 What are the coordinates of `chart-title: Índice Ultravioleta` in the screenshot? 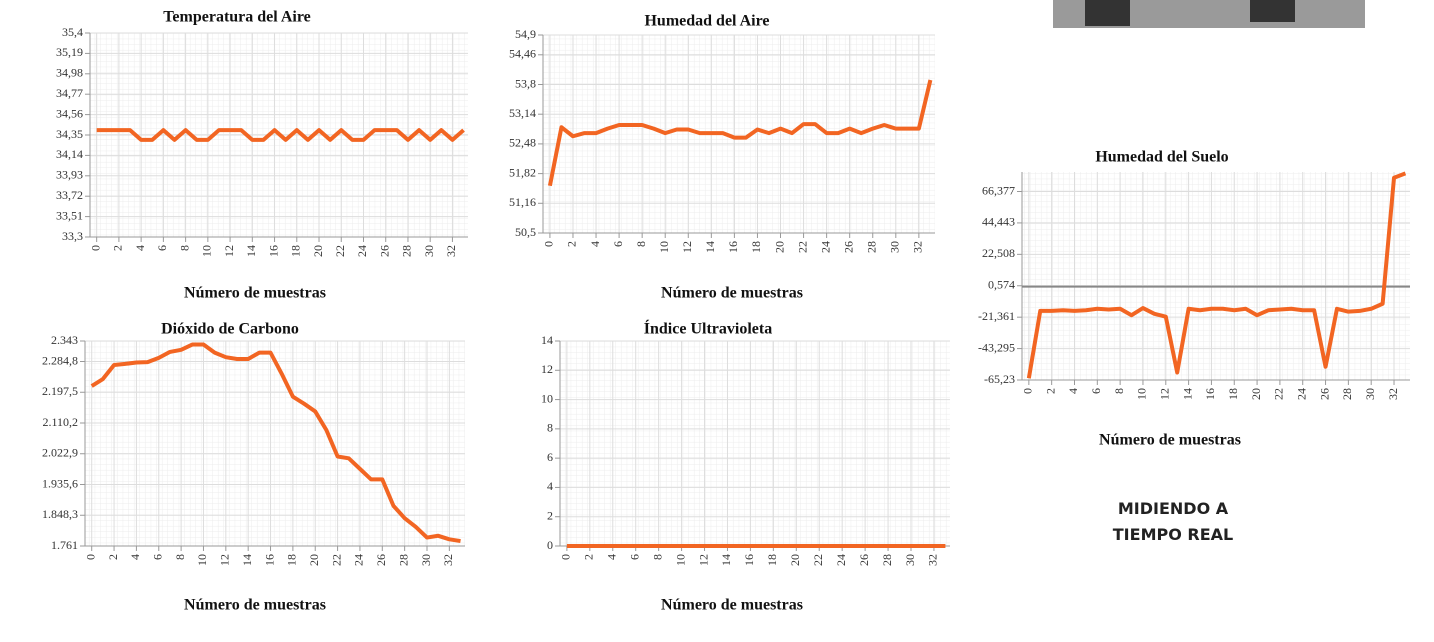 It's located at (708, 328).